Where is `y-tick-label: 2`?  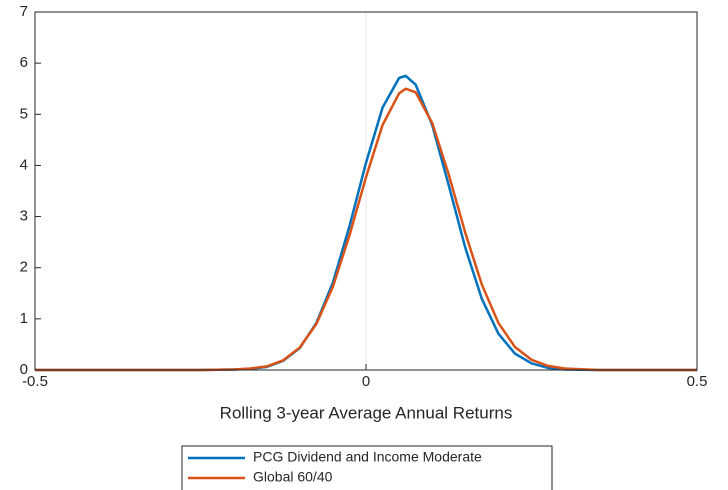 y-tick-label: 2 is located at coordinates (24, 267).